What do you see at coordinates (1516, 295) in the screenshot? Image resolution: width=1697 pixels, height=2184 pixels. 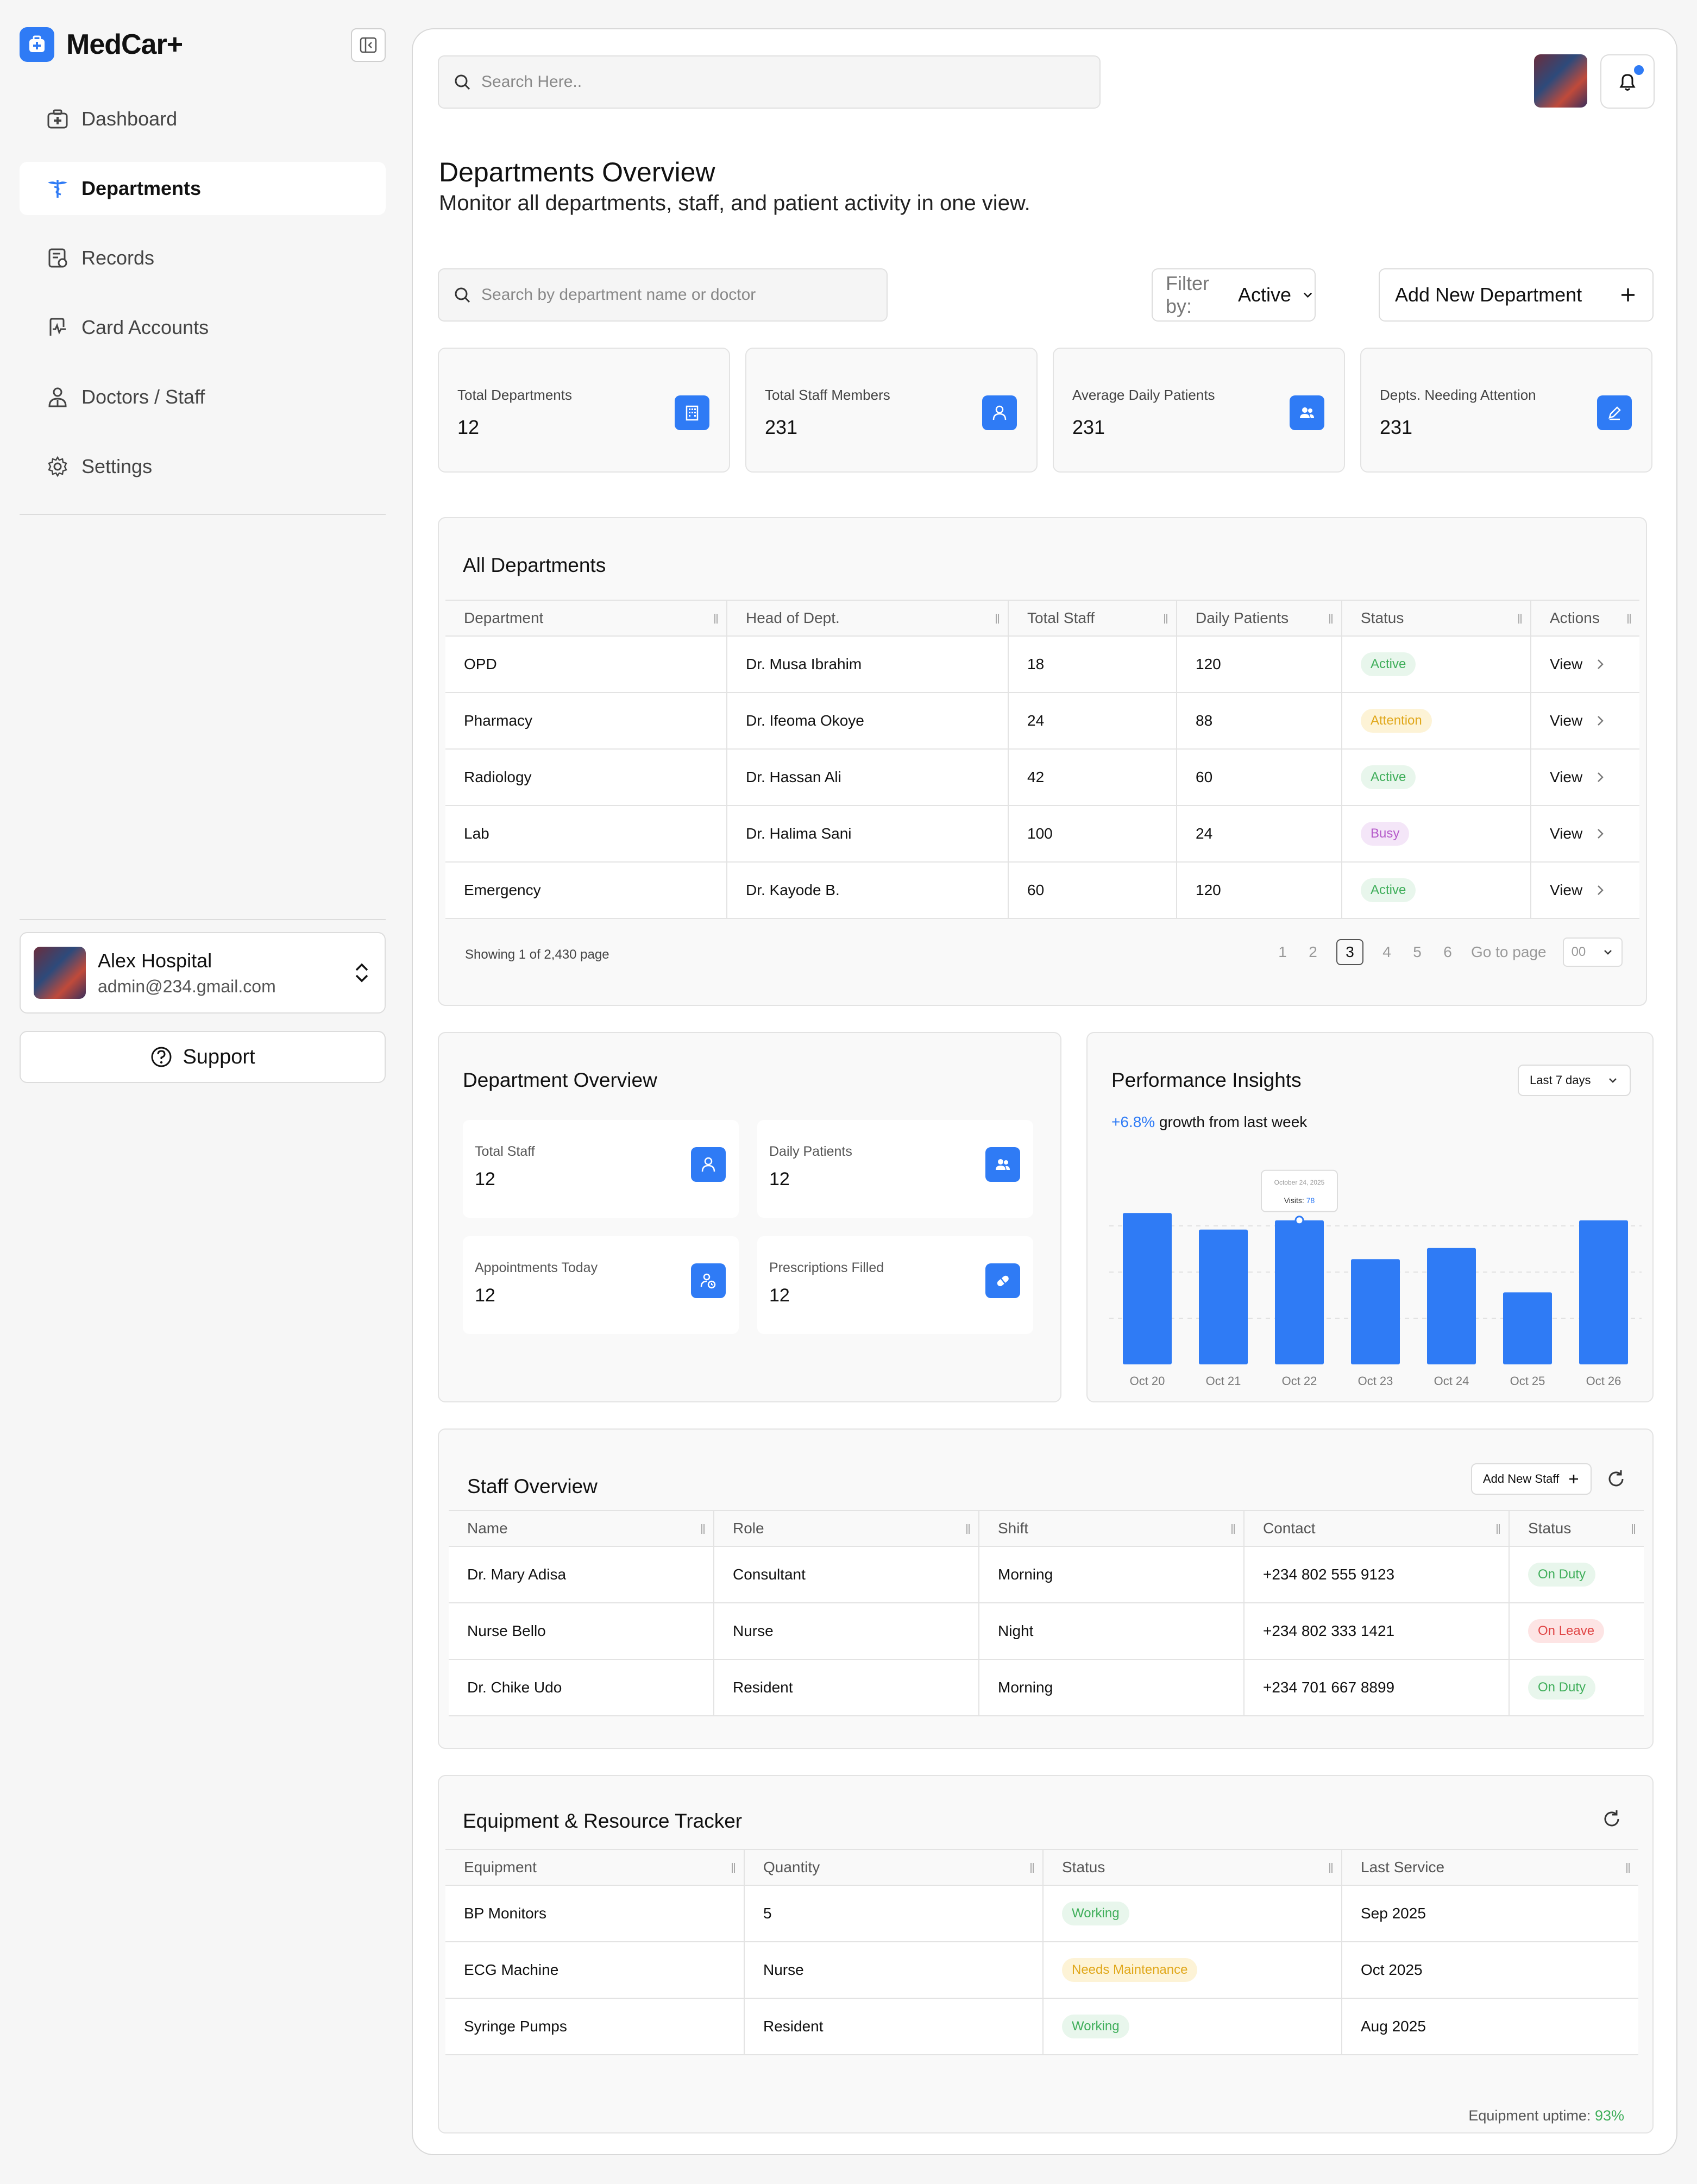 I see `add-department-button: Add New Department` at bounding box center [1516, 295].